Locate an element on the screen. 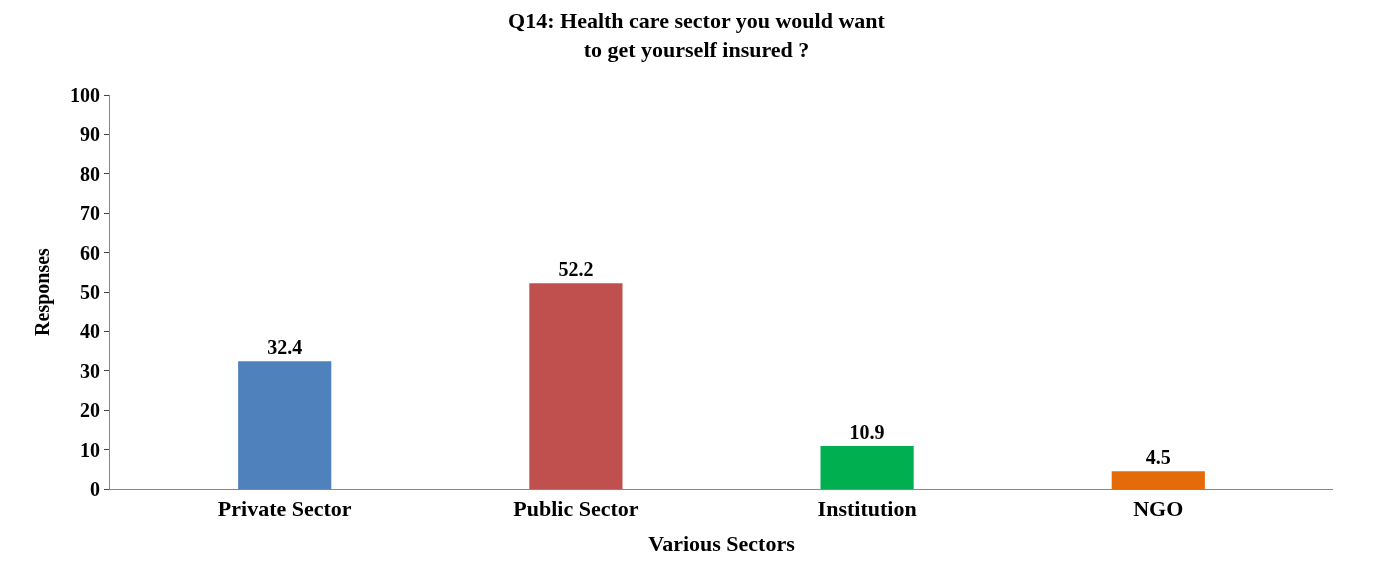 This screenshot has width=1393, height=569. data-label: 32.4 is located at coordinates (285, 347).